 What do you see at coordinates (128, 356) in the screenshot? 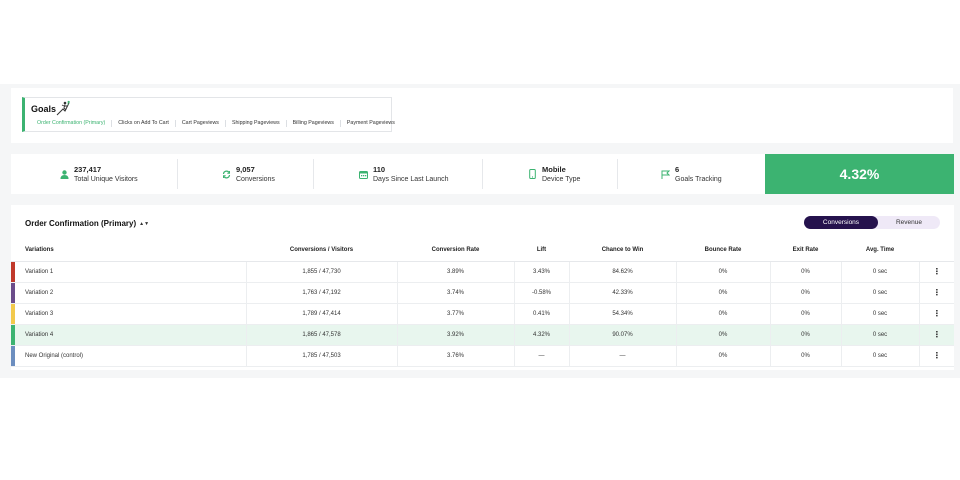
I see `variation-cell: New Original (control)` at bounding box center [128, 356].